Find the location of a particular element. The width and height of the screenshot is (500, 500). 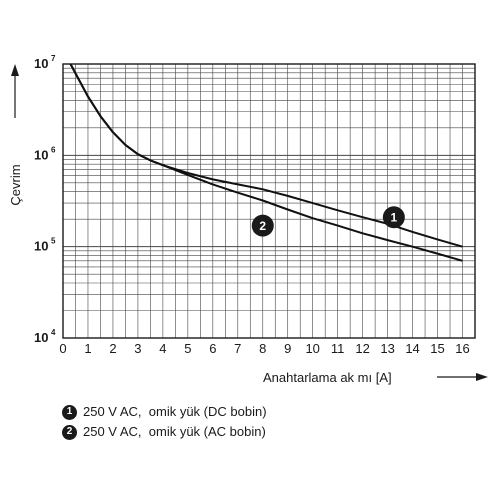

x-tick-label: 10 is located at coordinates (312, 348).